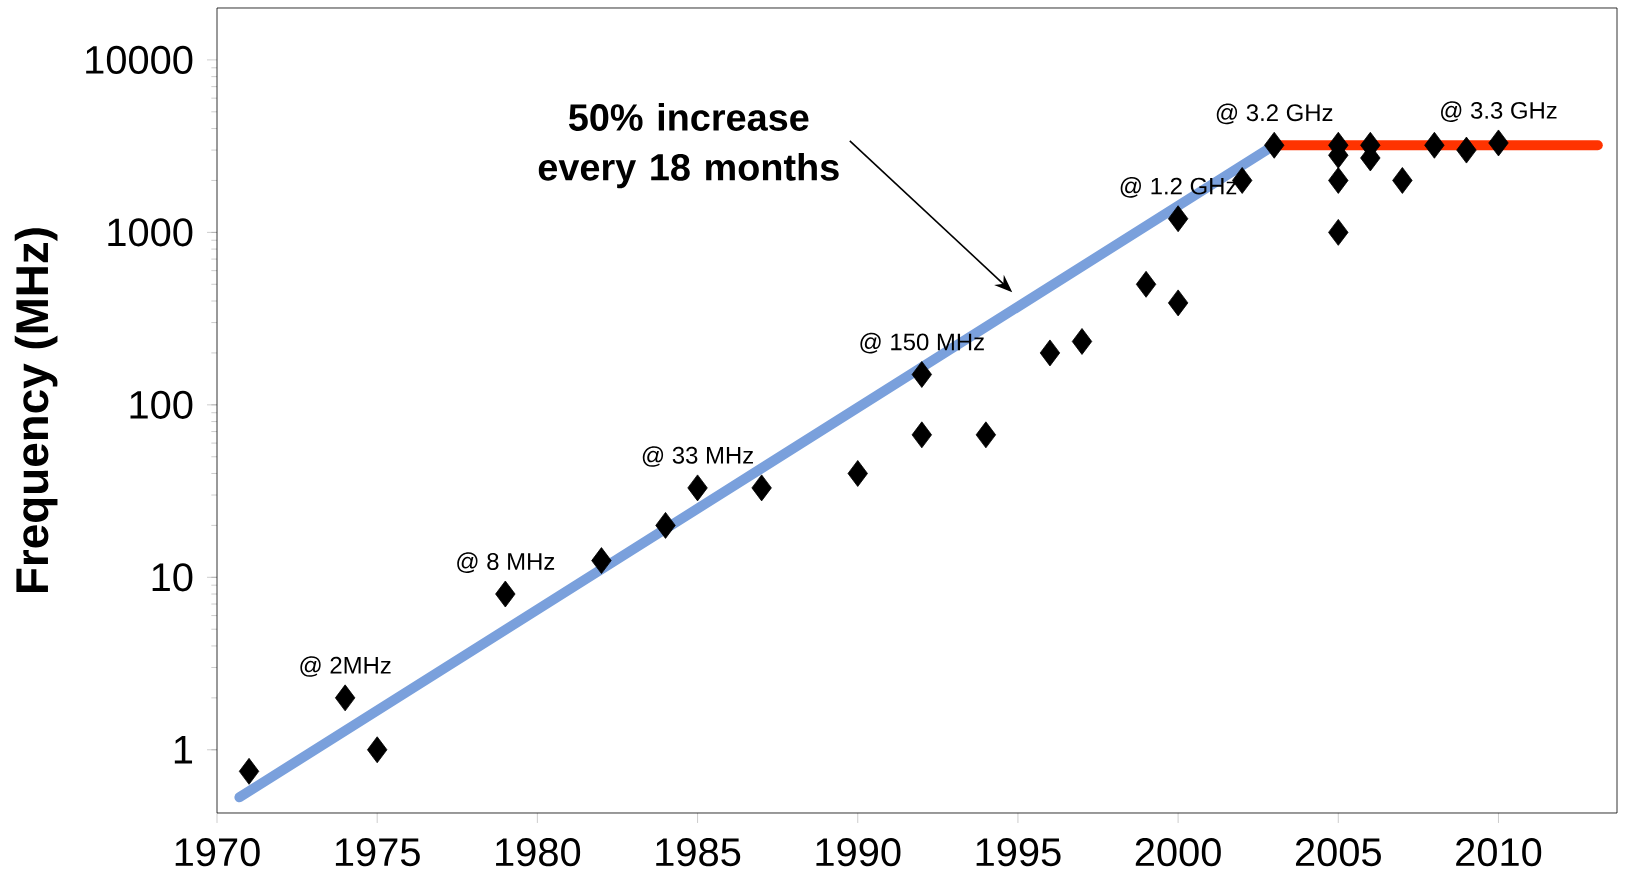  Describe the element at coordinates (1018, 852) in the screenshot. I see `x-tick-label: 1995` at that location.